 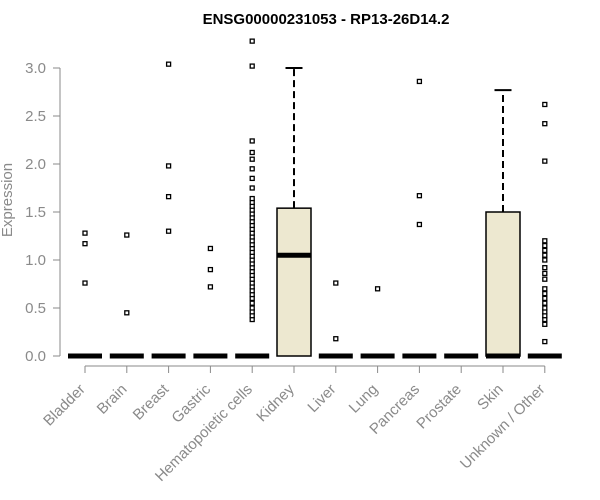 What do you see at coordinates (364, 399) in the screenshot?
I see `x-tick-label: Lung` at bounding box center [364, 399].